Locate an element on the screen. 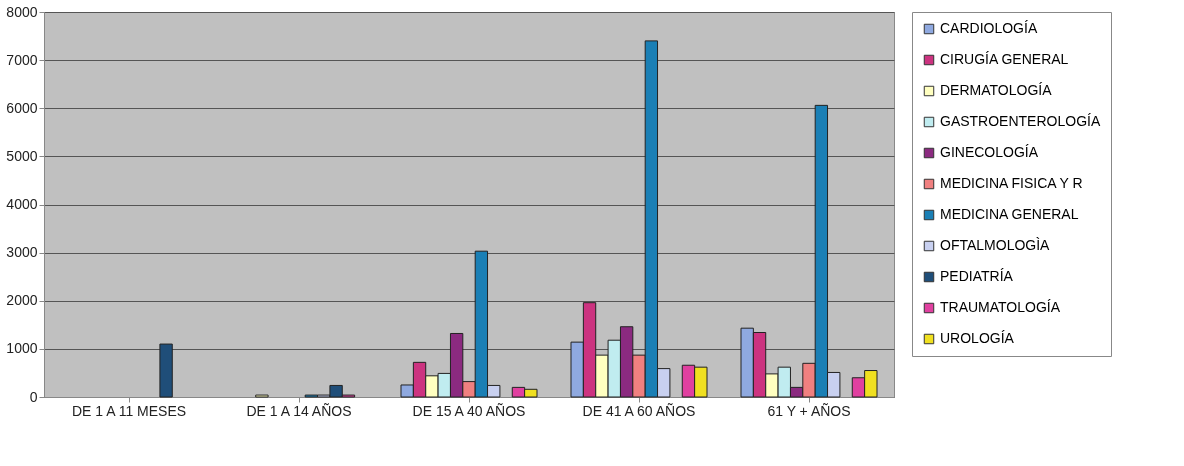 This screenshot has width=1184, height=466. legend-label: CIRUGÍA GENERAL is located at coordinates (1004, 59).